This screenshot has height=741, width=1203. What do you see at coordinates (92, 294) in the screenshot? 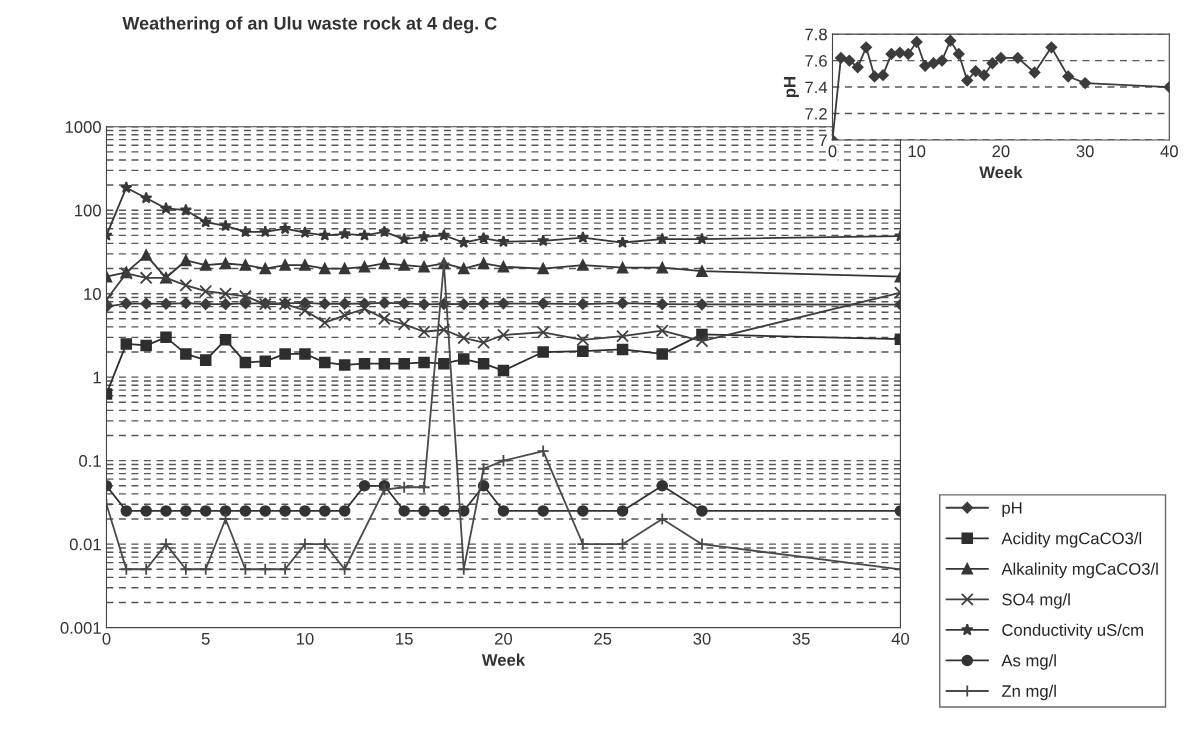
I see `y-tick-label: 10` at bounding box center [92, 294].